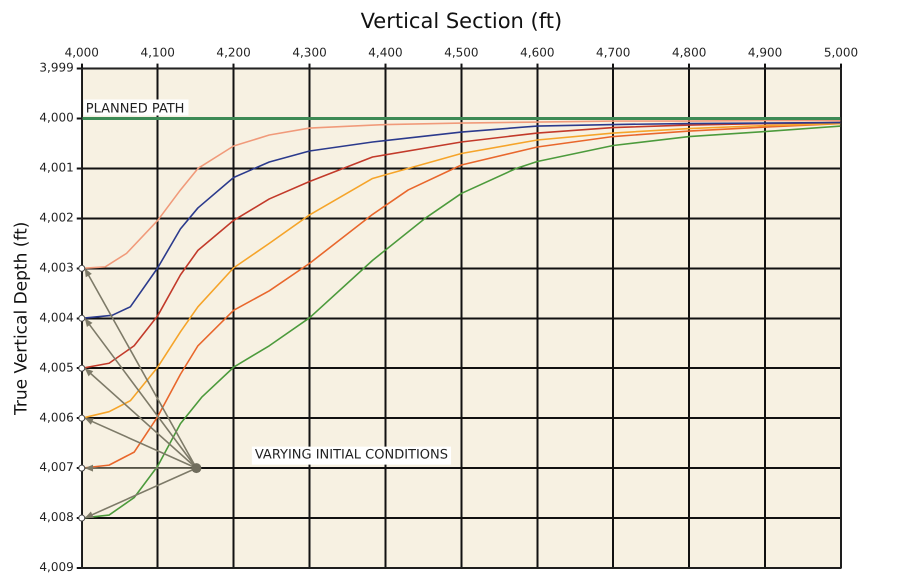 Image resolution: width=903 pixels, height=586 pixels. I want to click on x-tick-label: 4,800, so click(689, 53).